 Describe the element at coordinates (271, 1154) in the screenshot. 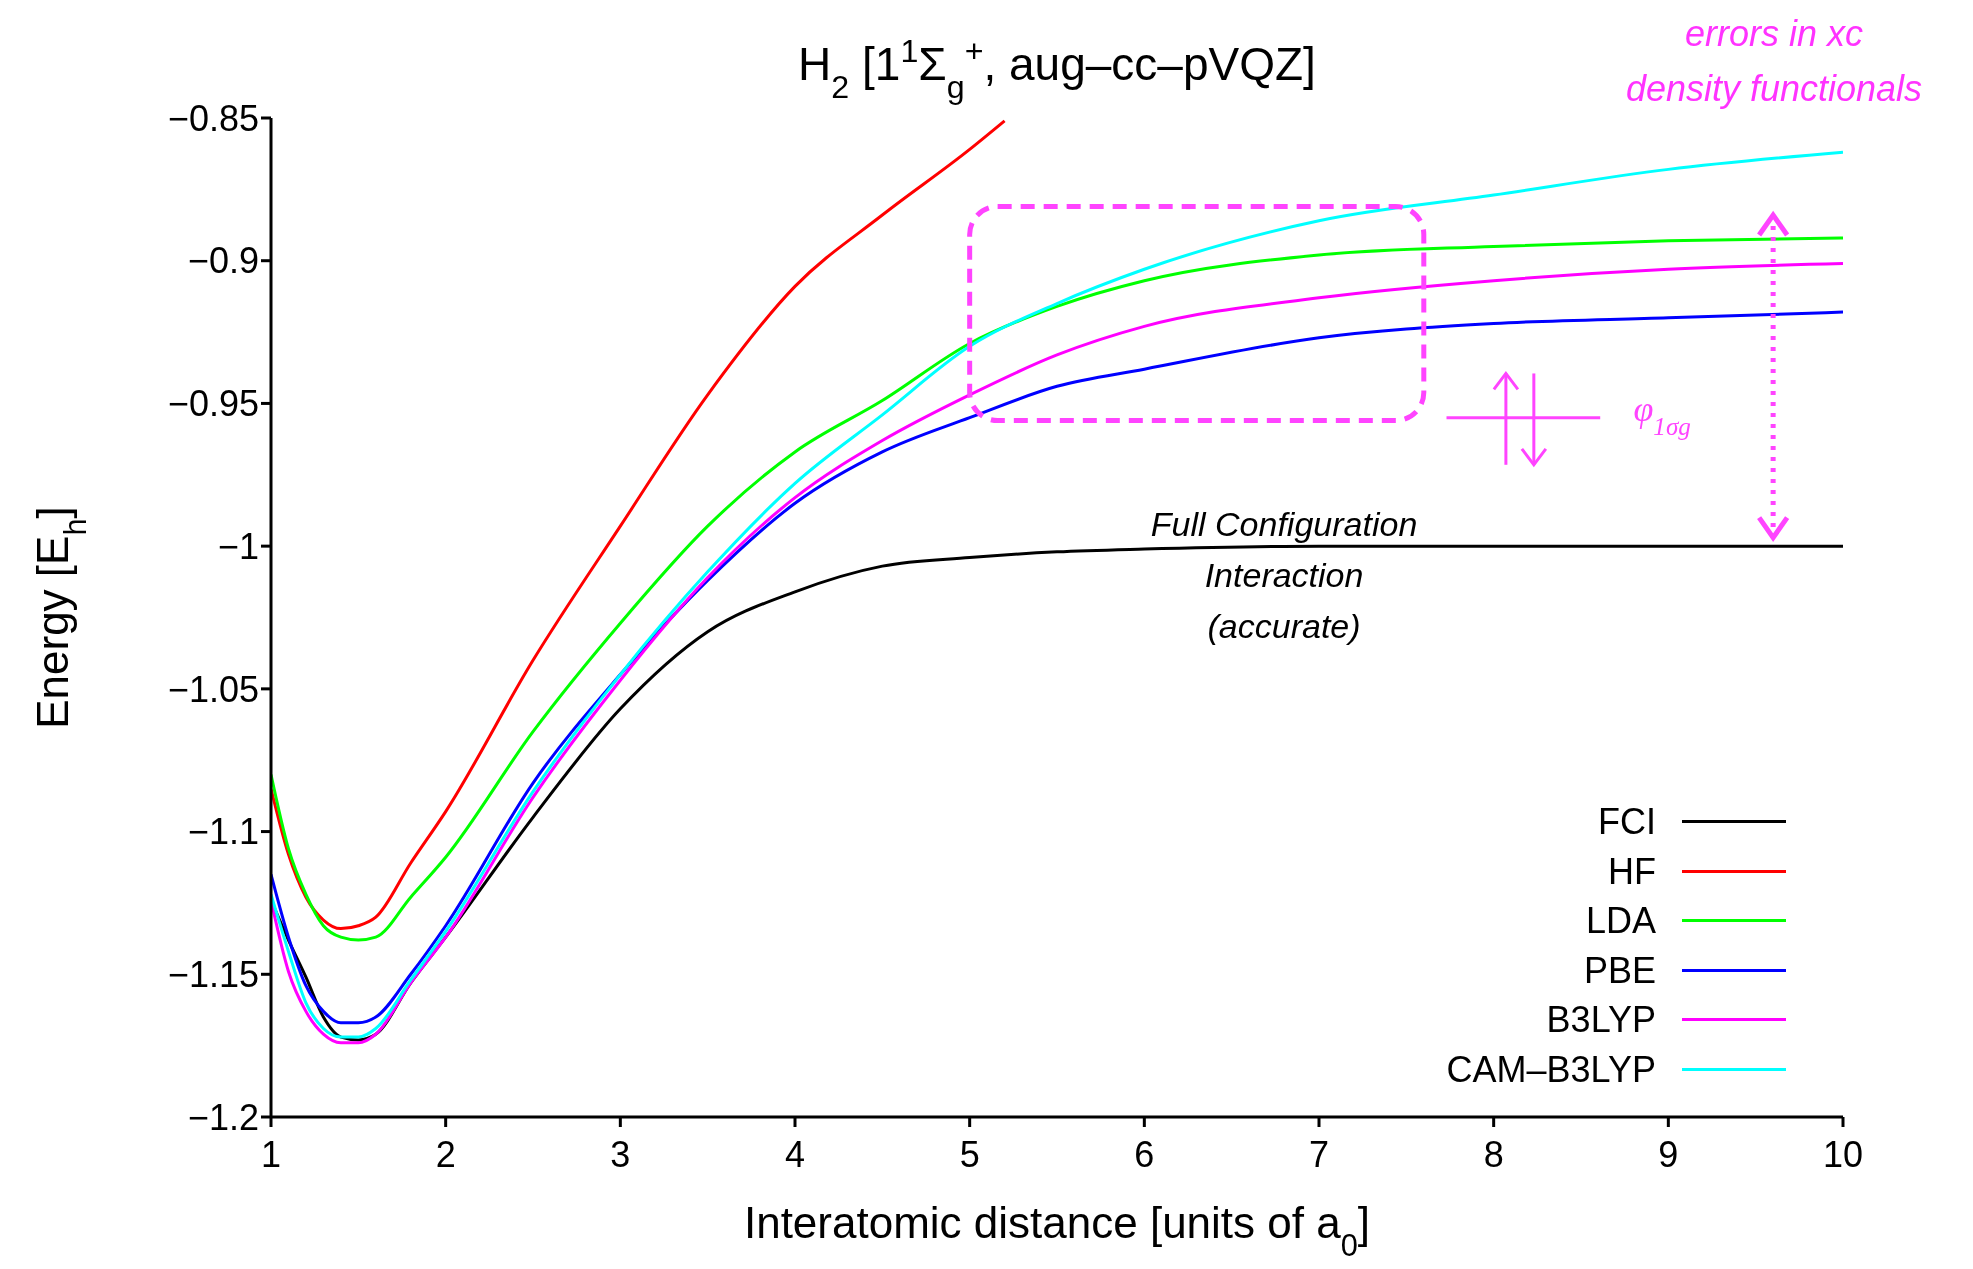

I see `x-tick-label: 1` at that location.